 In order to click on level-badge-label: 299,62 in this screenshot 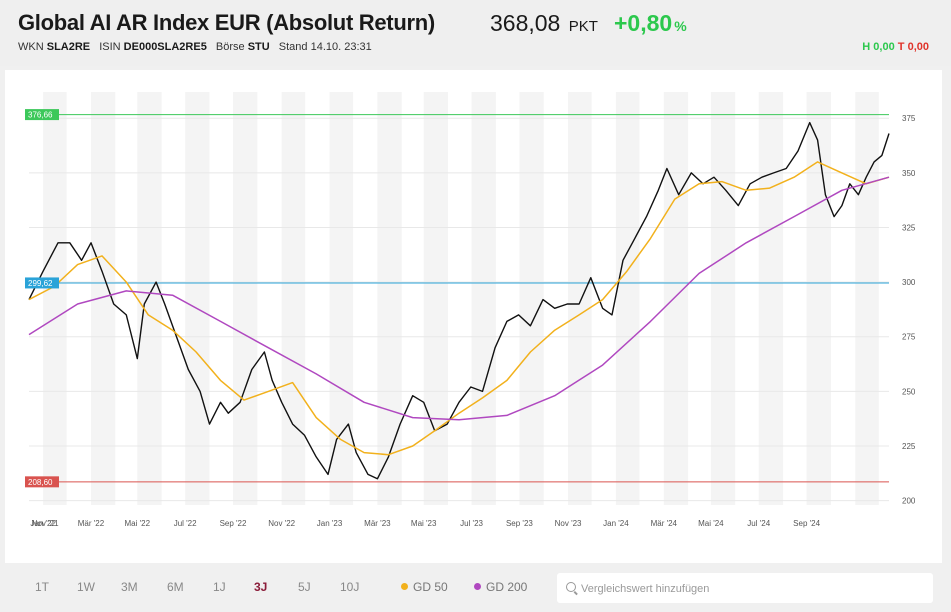, I will do `click(40, 283)`.